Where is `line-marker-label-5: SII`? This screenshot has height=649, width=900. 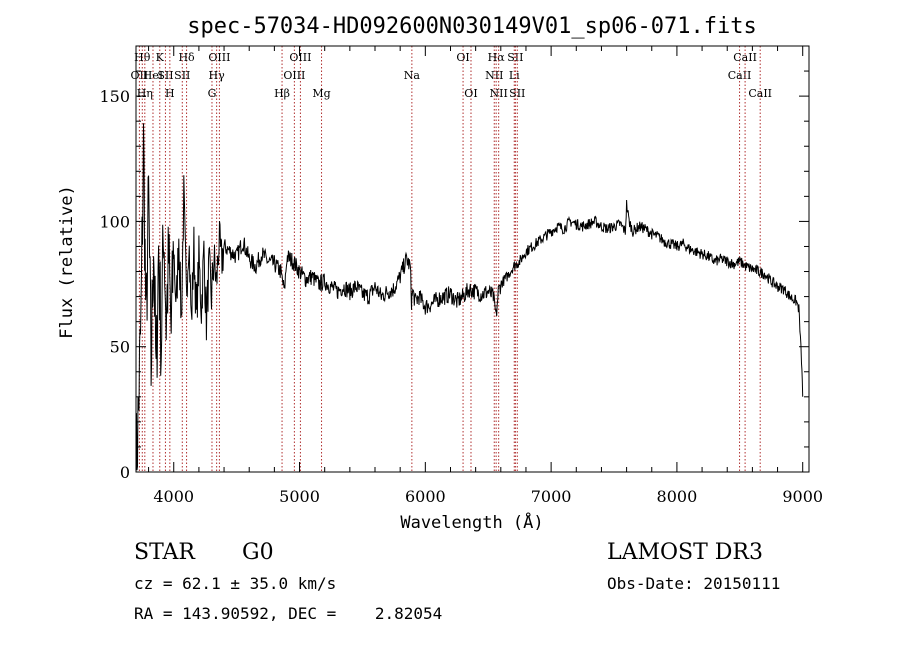
line-marker-label-5: SII is located at coordinates (165, 75).